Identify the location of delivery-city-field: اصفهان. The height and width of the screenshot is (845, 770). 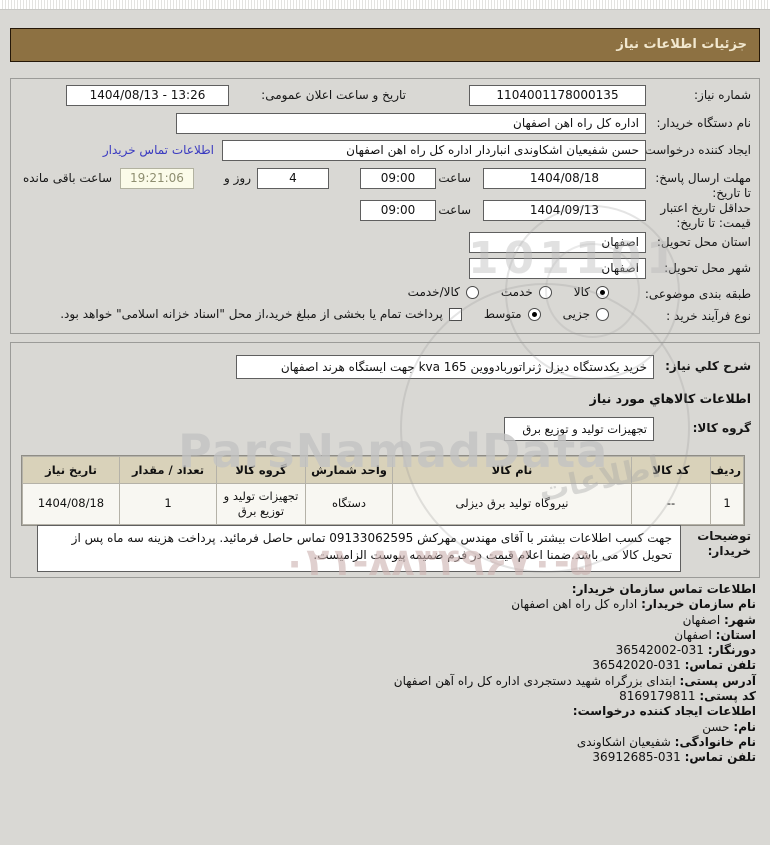
(557, 268).